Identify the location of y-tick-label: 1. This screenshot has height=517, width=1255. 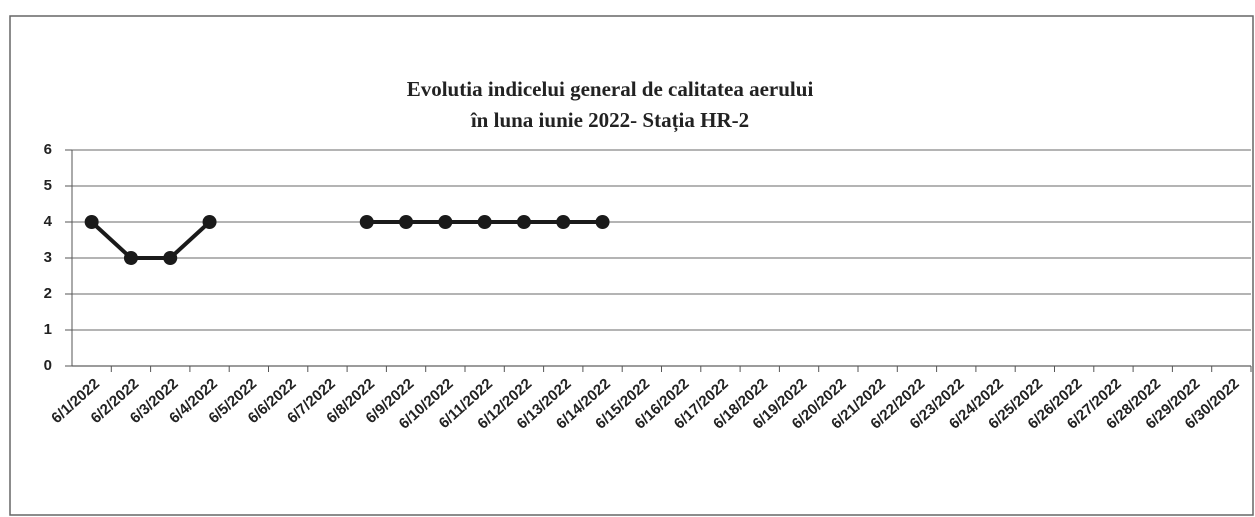
(48, 329).